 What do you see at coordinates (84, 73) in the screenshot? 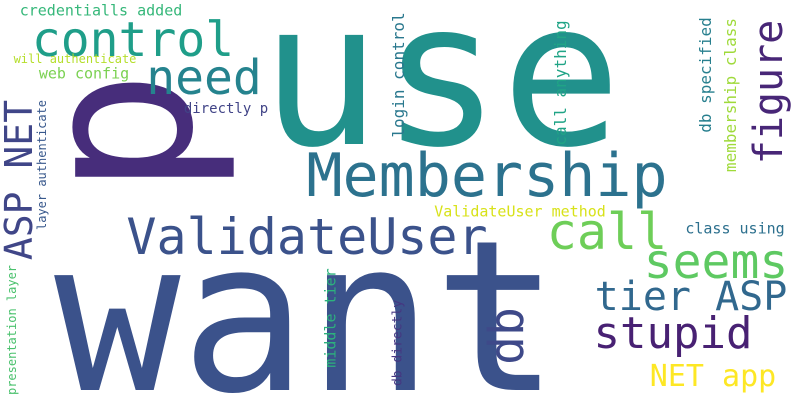
I see `word-web-config: web config` at bounding box center [84, 73].